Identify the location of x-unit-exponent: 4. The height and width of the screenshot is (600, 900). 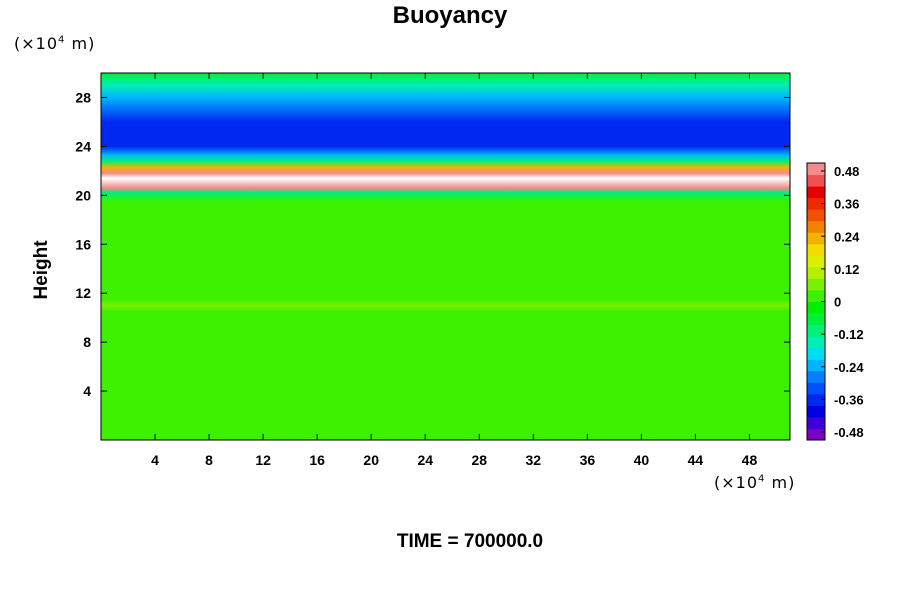
(762, 479).